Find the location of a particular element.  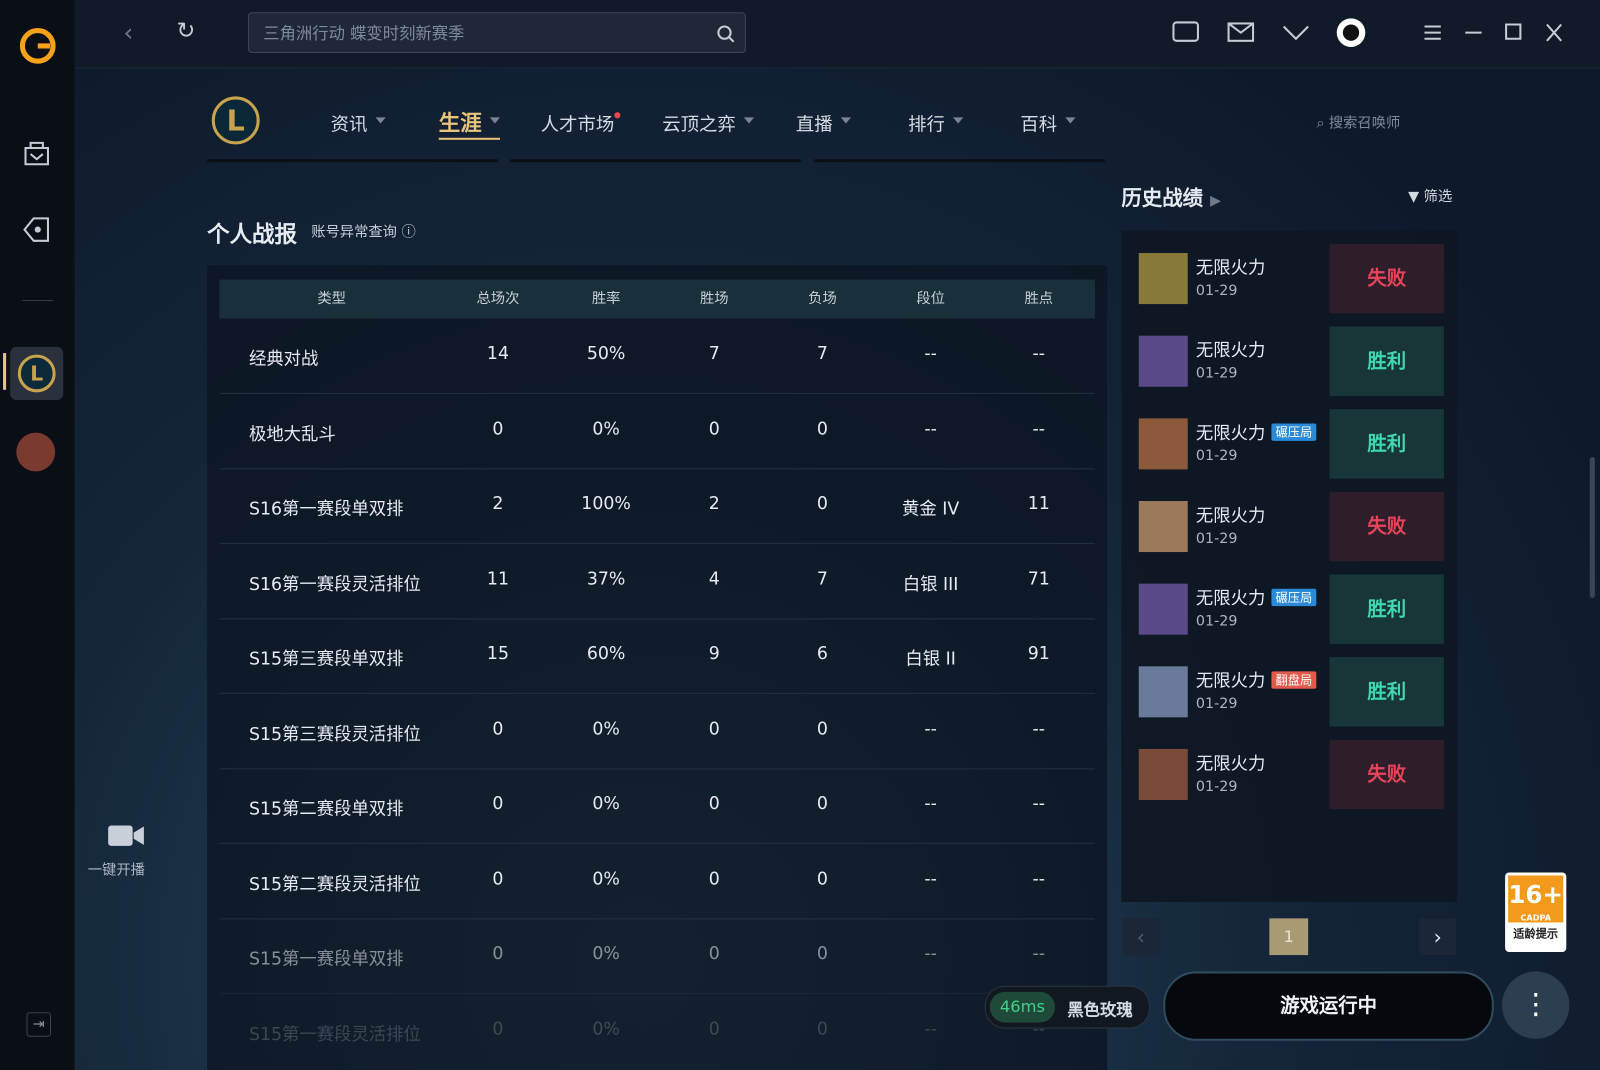

nav-item: 百科 is located at coordinates (1048, 123).